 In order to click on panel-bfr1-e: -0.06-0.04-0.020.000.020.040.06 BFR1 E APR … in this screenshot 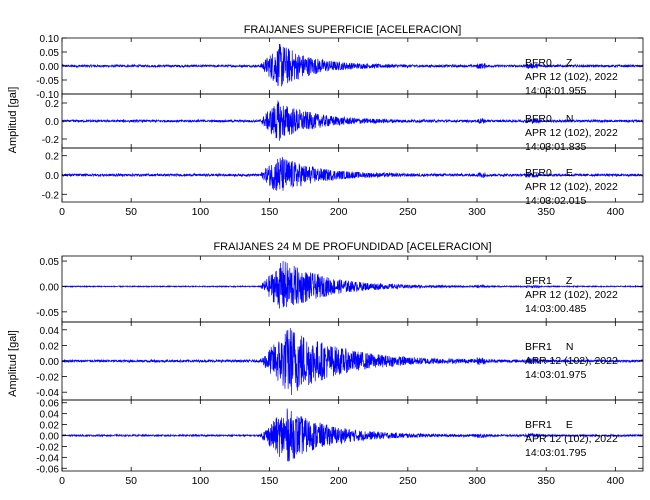, I will do `click(340, 437)`.